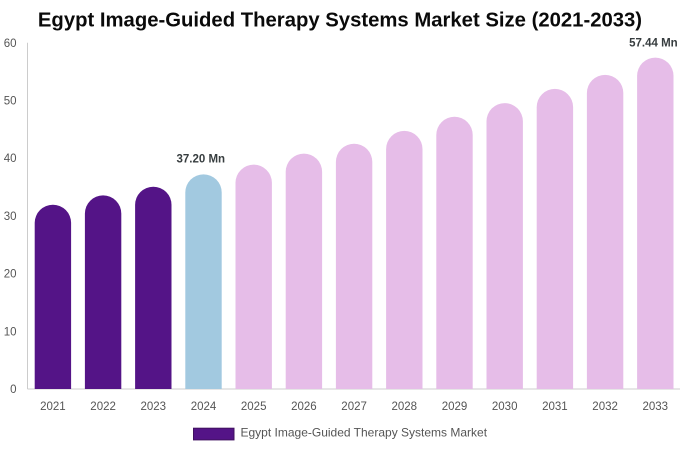  What do you see at coordinates (354, 407) in the screenshot?
I see `svg-text: 2027` at bounding box center [354, 407].